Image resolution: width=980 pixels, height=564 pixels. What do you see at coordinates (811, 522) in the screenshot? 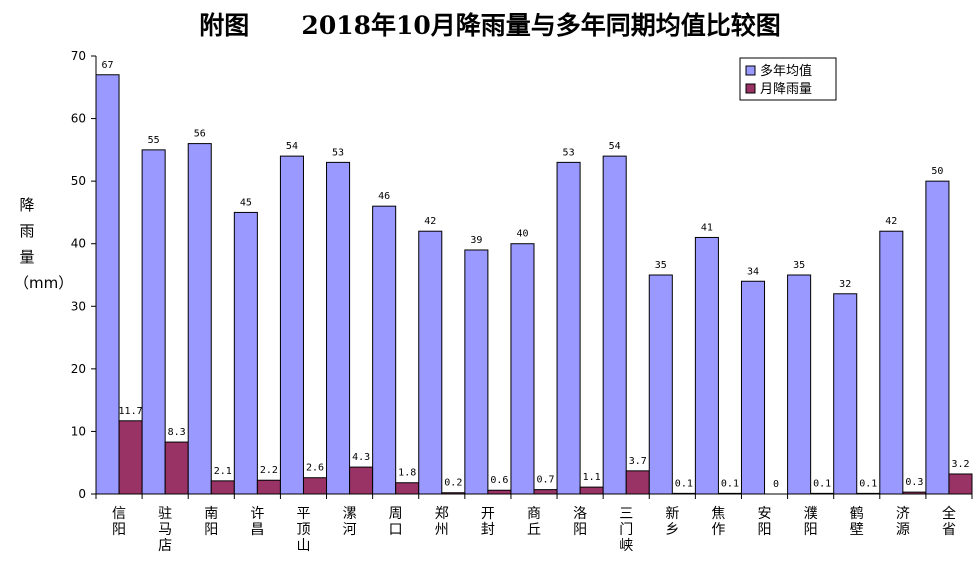
I see `x-tick-label: 濮阳` at bounding box center [811, 522].